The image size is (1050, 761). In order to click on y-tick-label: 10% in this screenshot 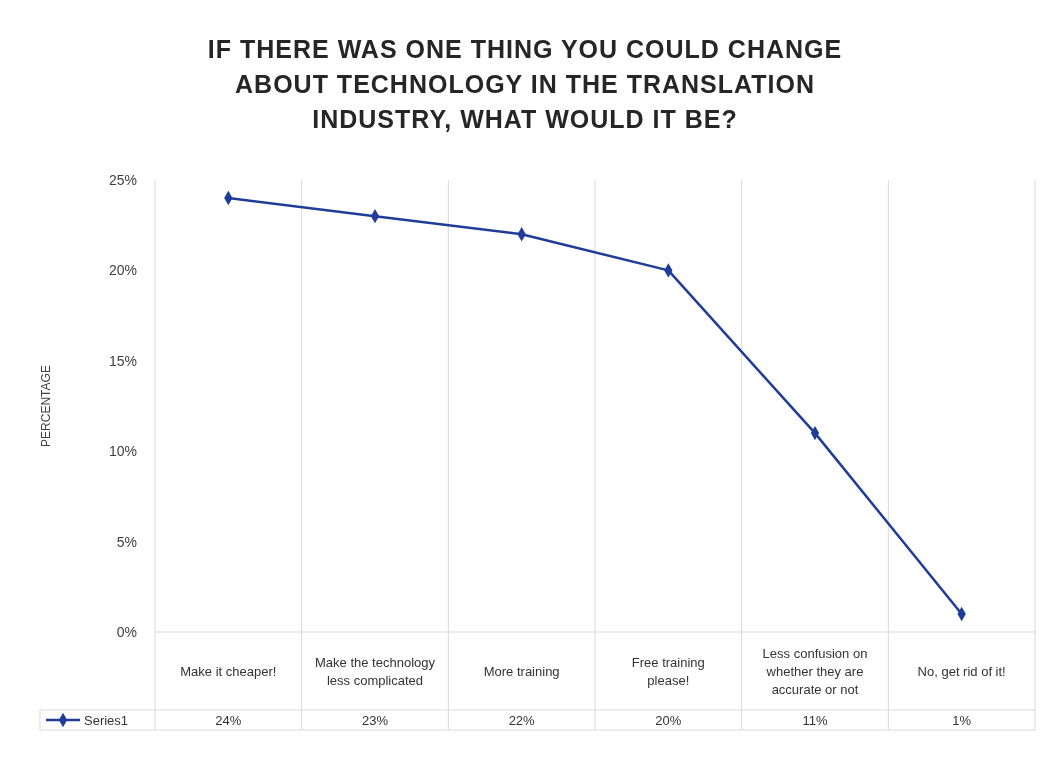, I will do `click(122, 451)`.